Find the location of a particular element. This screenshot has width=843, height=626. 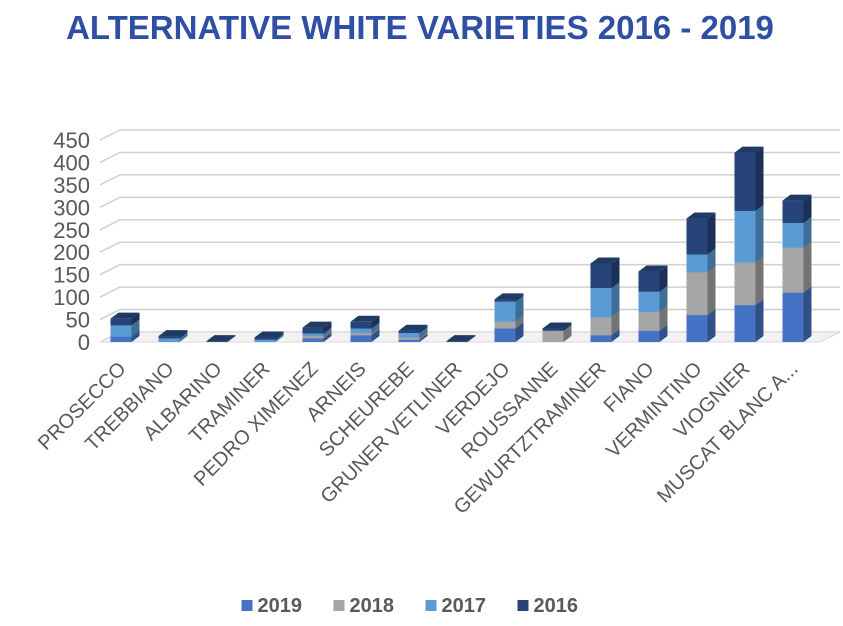

y-tick-label: 400 is located at coordinates (71, 162).